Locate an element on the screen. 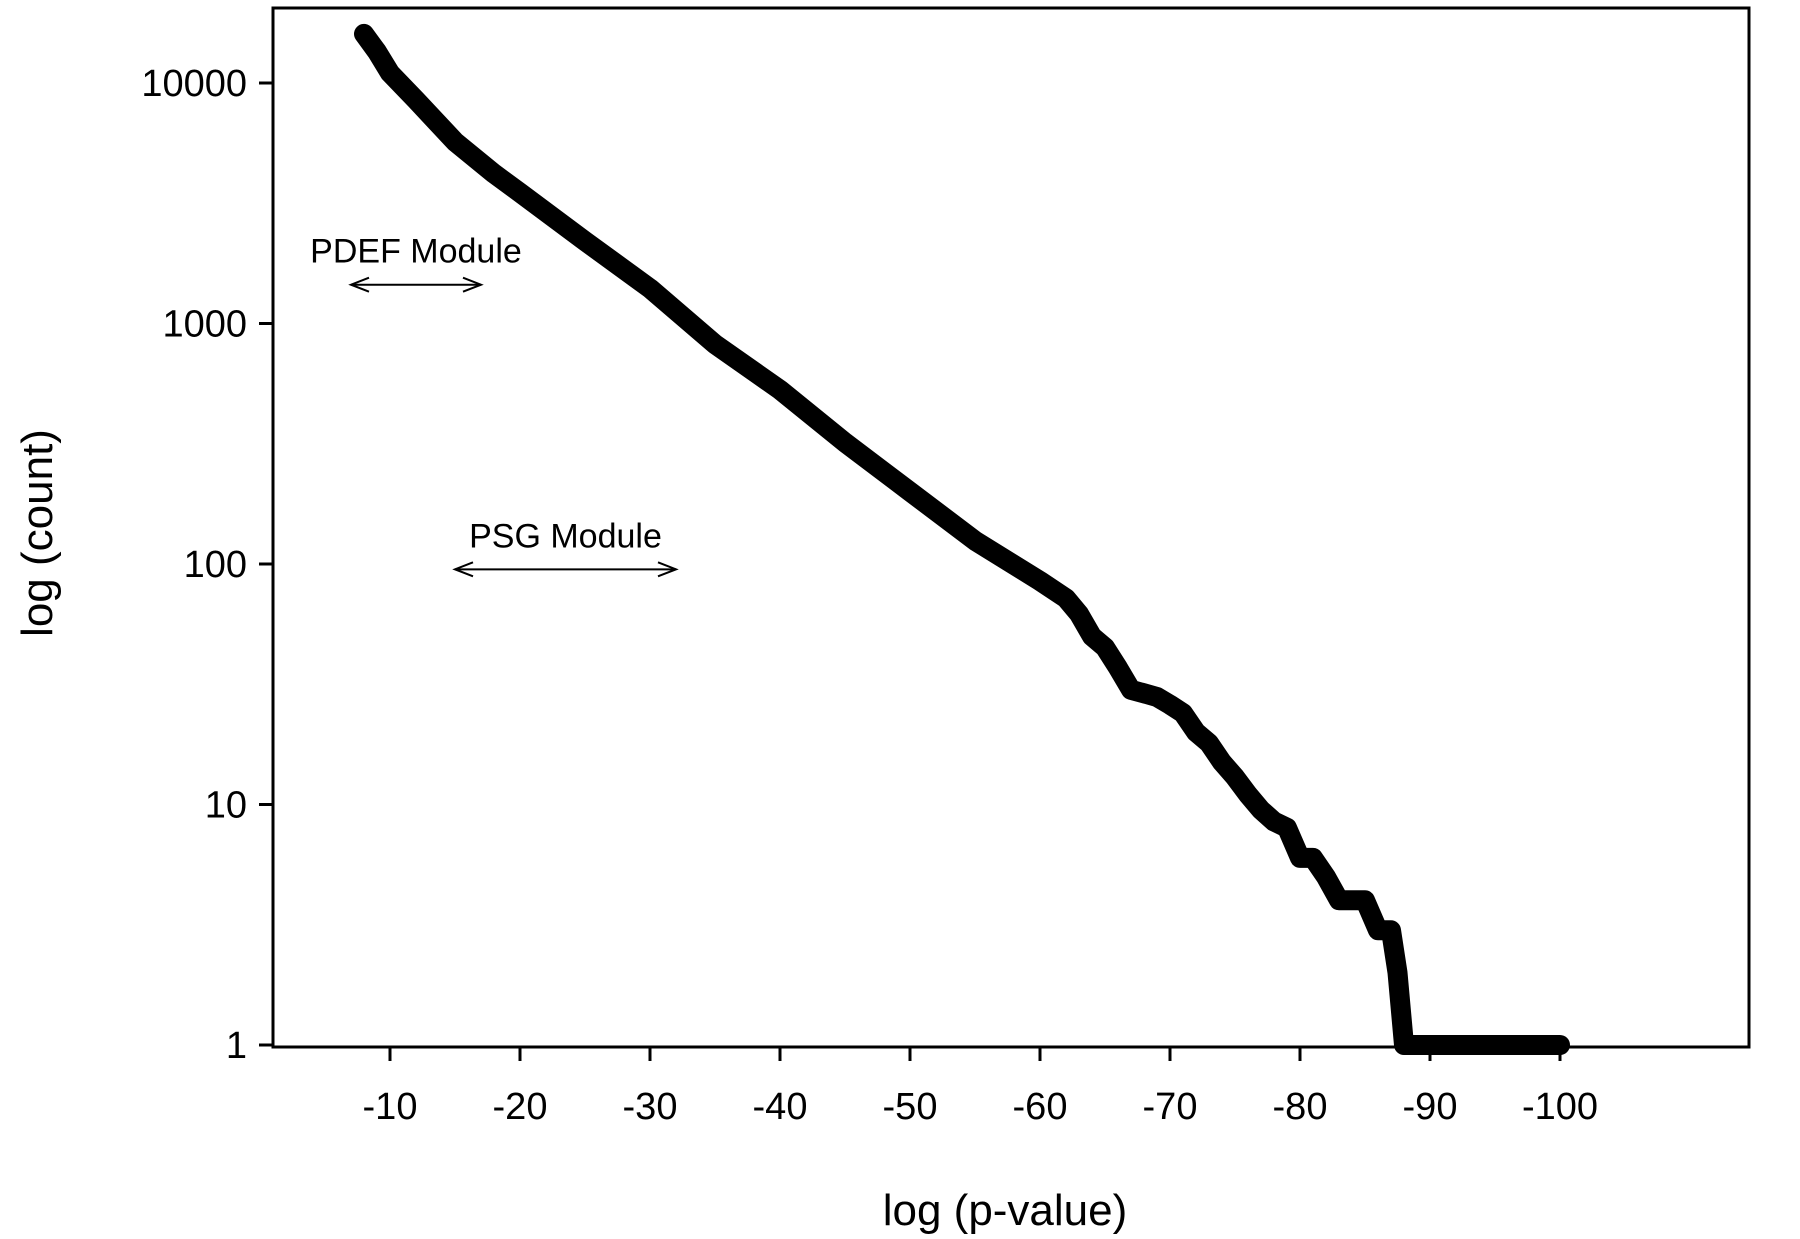  x-axis-ticks: -10 -20 -30 -40 -50 -60 -70 -80 -90 -100 is located at coordinates (980, 1087).